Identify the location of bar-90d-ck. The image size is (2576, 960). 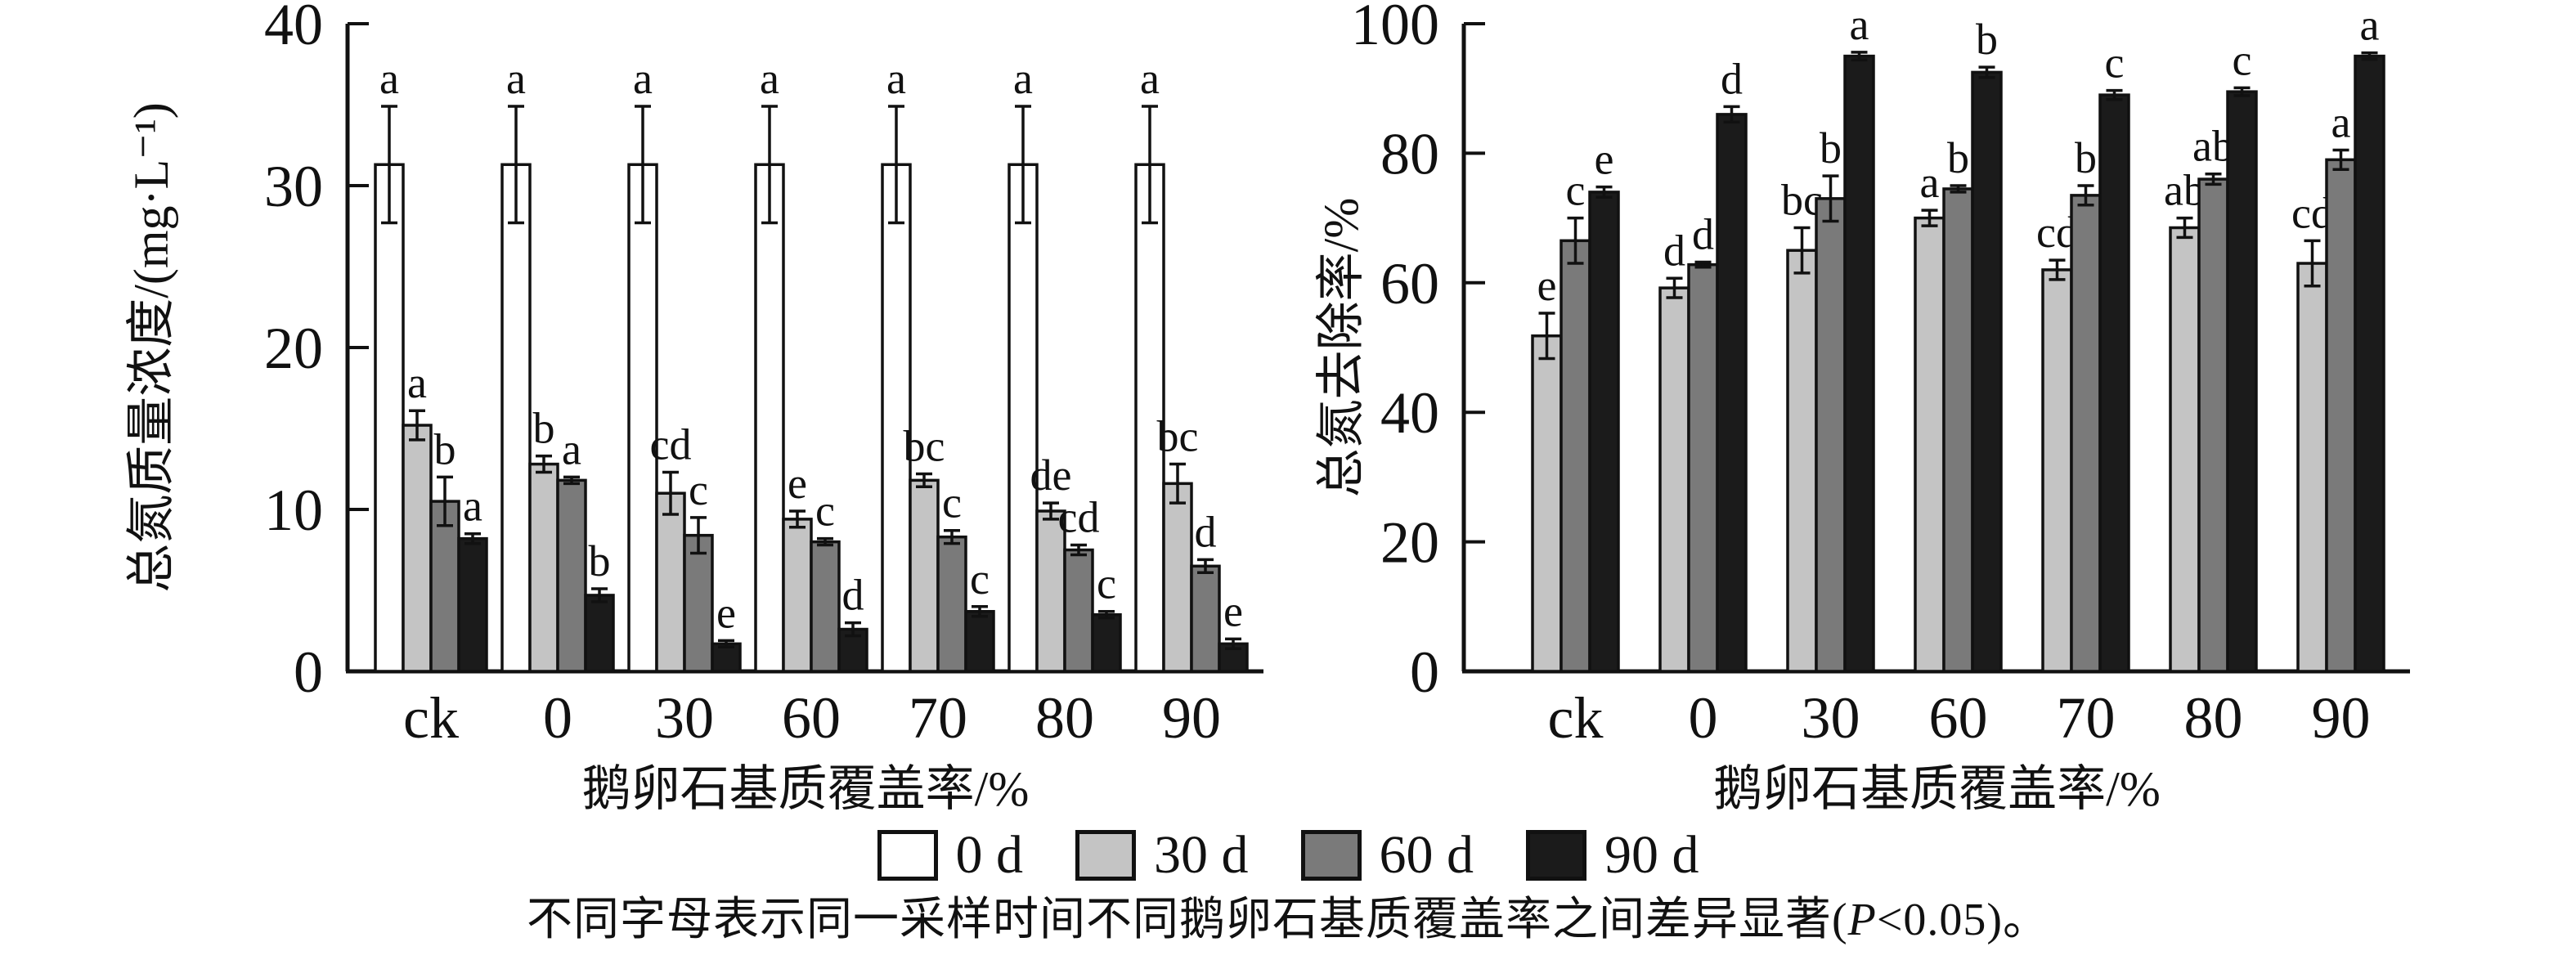
(1604, 432).